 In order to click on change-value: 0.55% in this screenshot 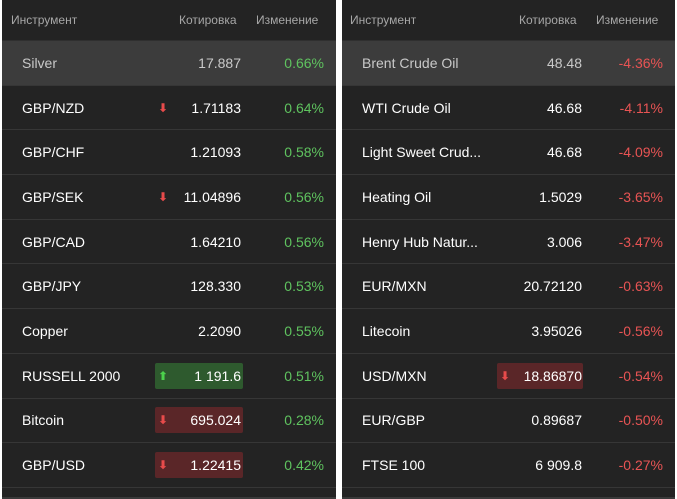, I will do `click(304, 330)`.